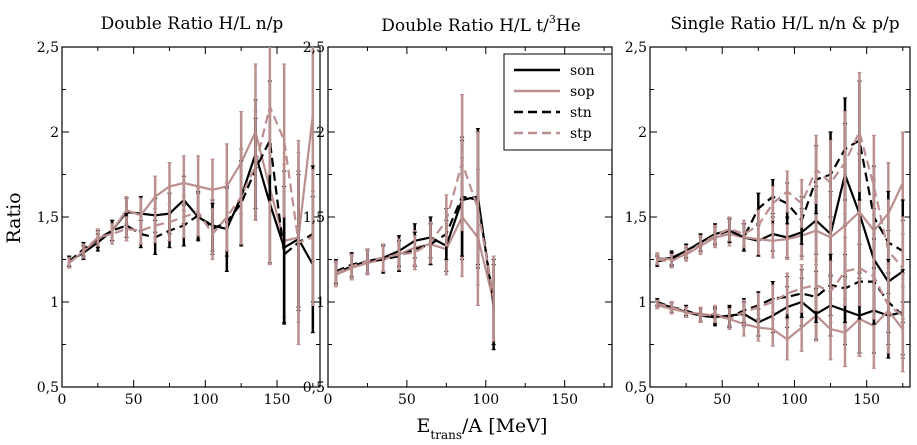 The image size is (917, 445). What do you see at coordinates (504, 426) in the screenshot?
I see `x-label-rest: /A [MeV]` at bounding box center [504, 426].